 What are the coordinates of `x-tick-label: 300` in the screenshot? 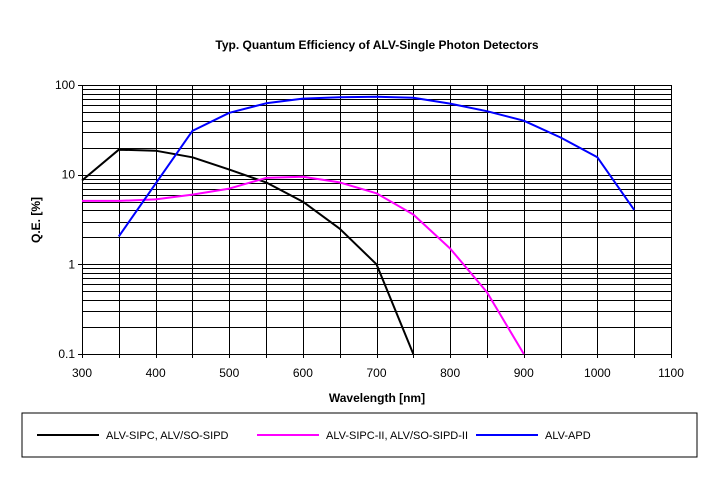 It's located at (82, 373).